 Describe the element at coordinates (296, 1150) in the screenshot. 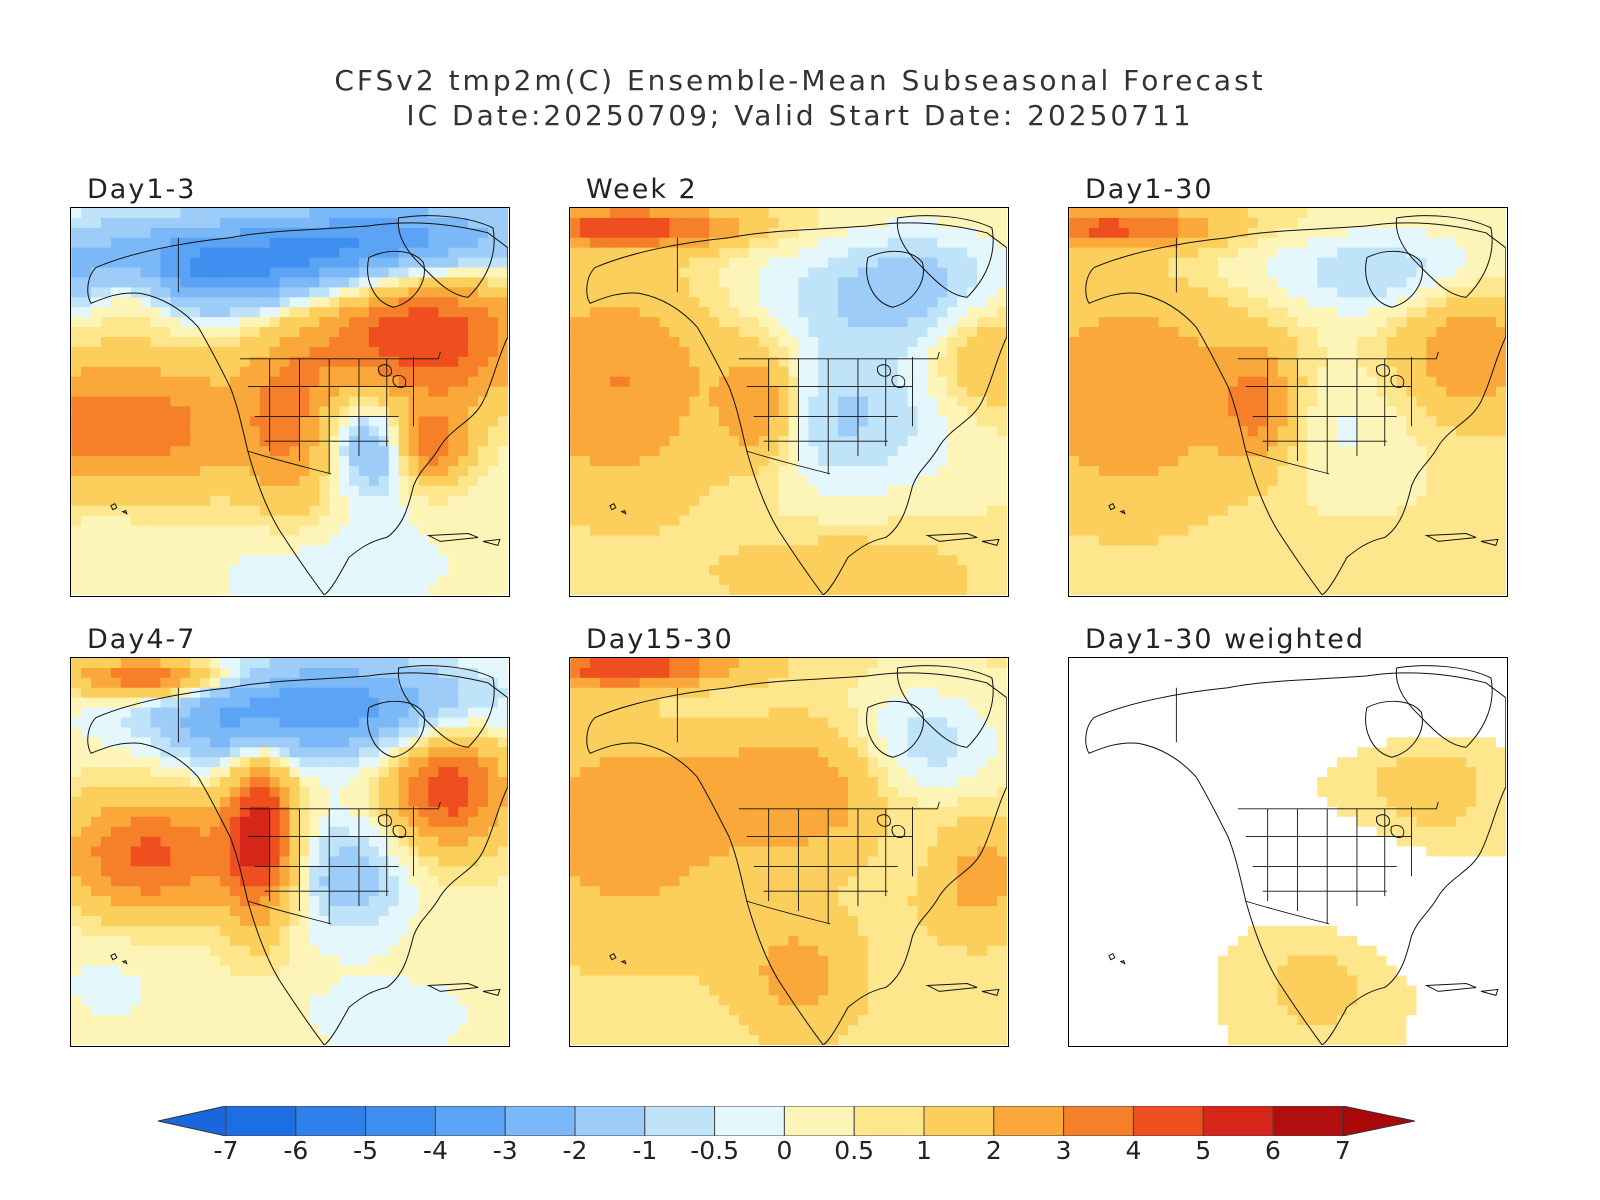

I see `colorbar-tick-label: -6` at that location.